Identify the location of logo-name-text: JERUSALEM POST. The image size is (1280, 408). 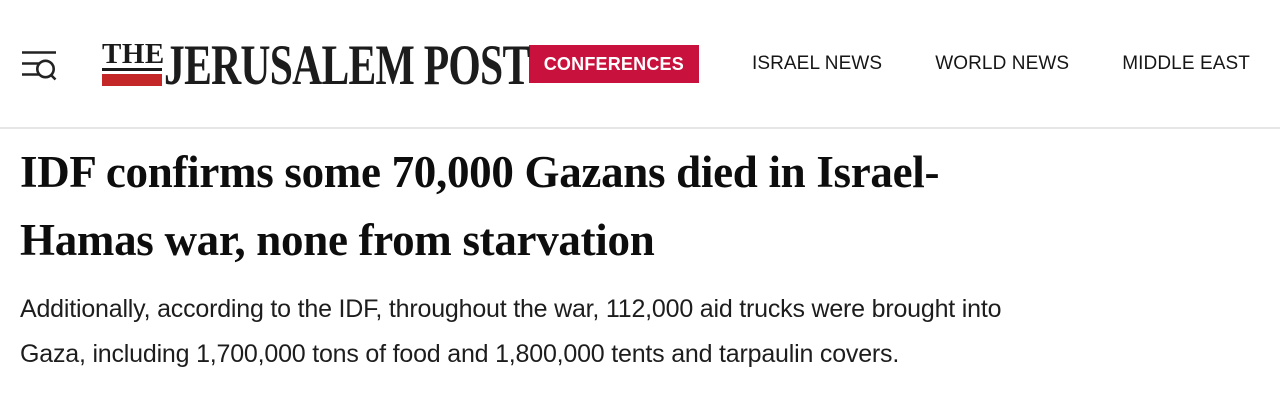
(347, 65).